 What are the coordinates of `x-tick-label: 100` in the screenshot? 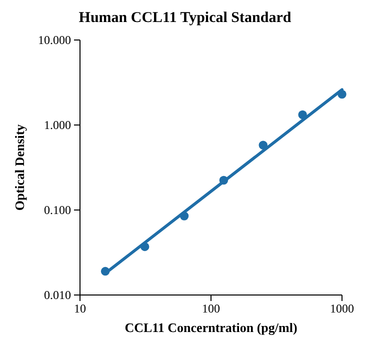 It's located at (211, 309).